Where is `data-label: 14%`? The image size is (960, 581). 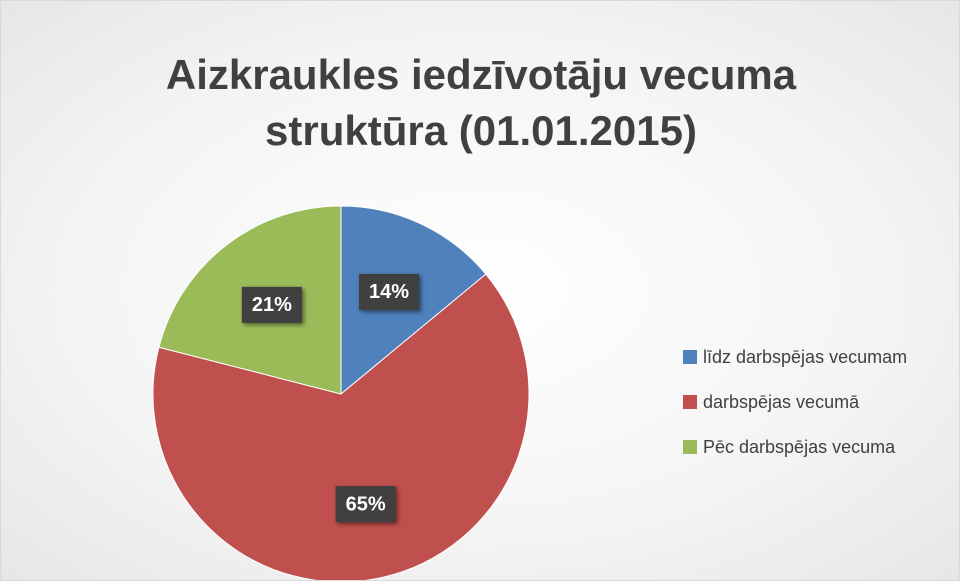 data-label: 14% is located at coordinates (389, 292).